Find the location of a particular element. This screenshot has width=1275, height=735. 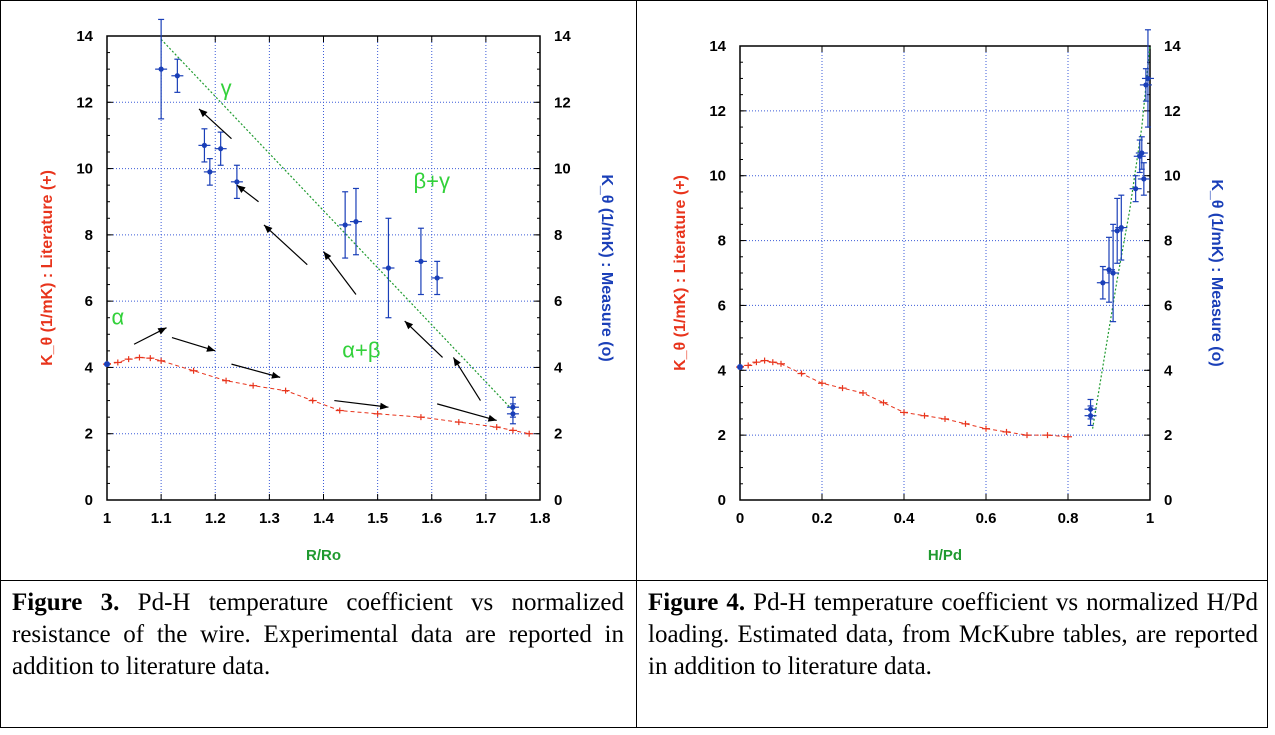

x-axis-label: R/Ro is located at coordinates (323, 555).